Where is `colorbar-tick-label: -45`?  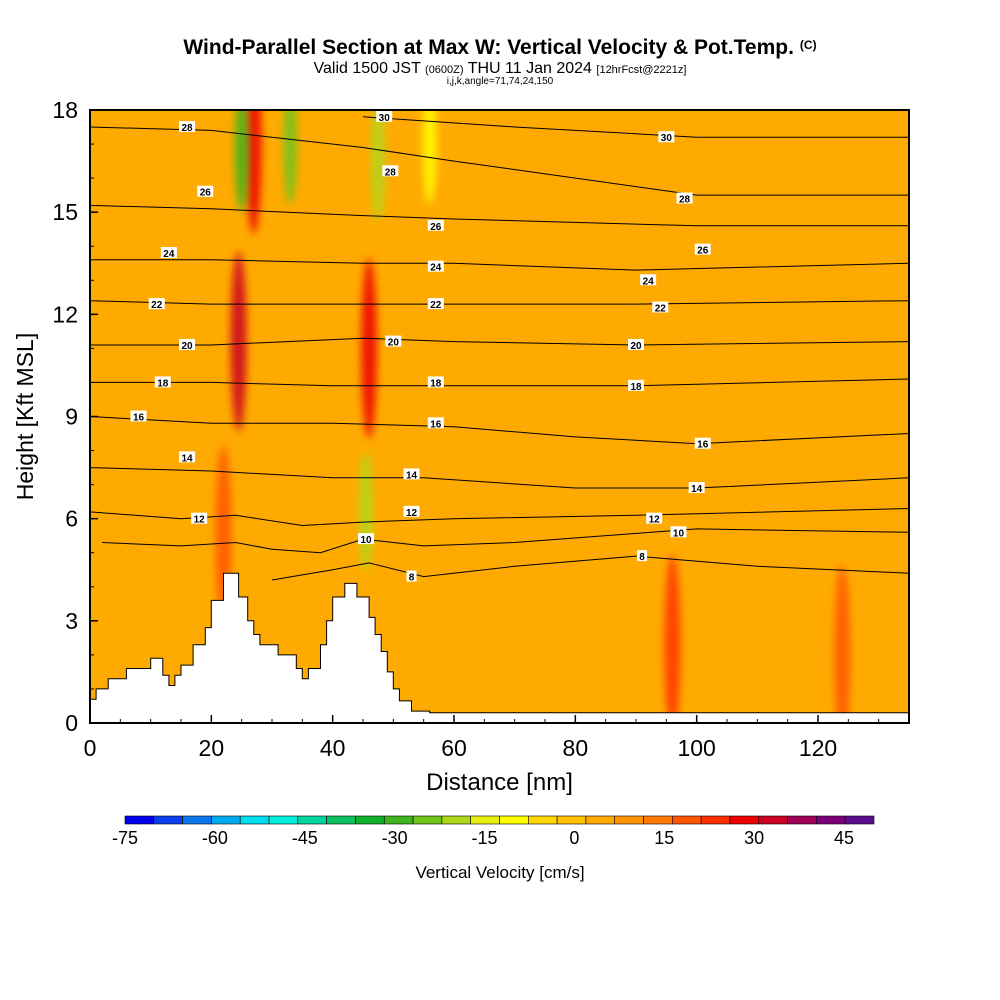
colorbar-tick-label: -45 is located at coordinates (305, 838).